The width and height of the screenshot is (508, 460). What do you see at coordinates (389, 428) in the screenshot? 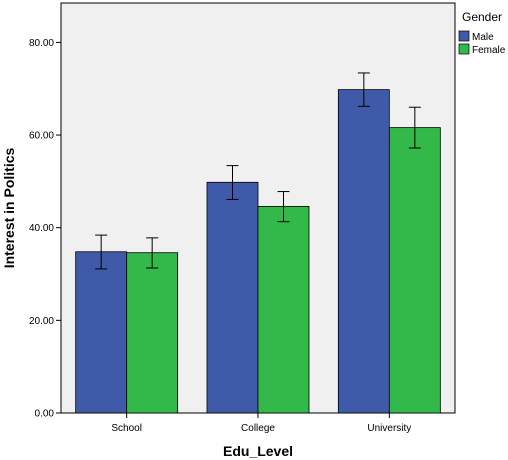
I see `x-tick-label-university: University` at bounding box center [389, 428].